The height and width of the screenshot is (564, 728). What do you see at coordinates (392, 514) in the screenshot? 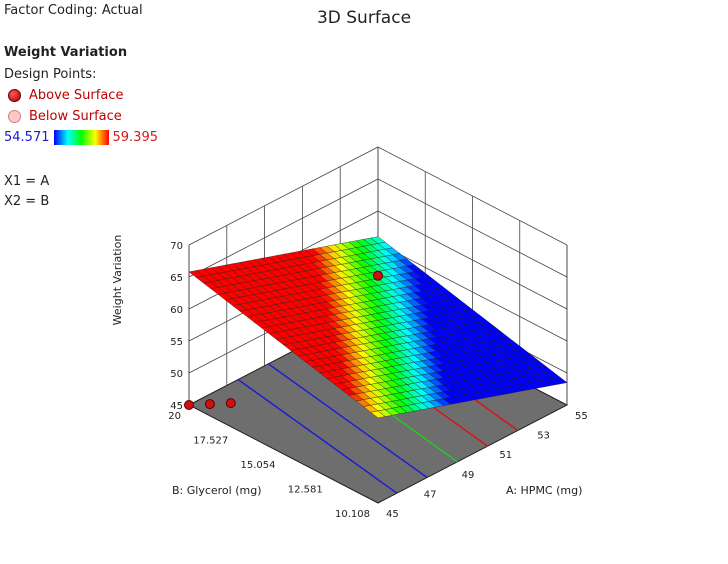
I see `x-tick-label: 45` at bounding box center [392, 514].